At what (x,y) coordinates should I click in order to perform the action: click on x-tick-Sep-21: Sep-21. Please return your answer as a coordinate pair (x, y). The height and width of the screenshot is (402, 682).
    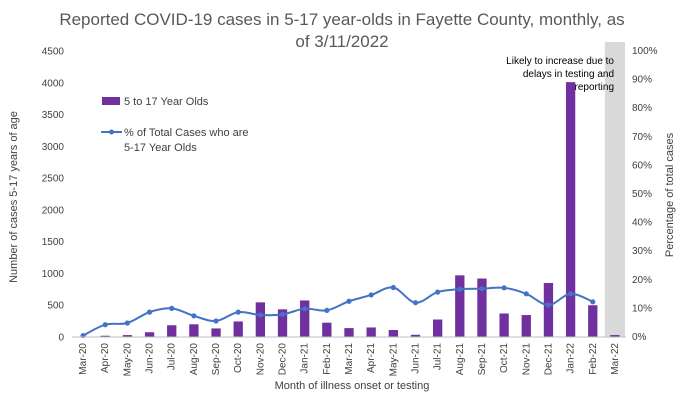
    Looking at the image, I should click on (482, 359).